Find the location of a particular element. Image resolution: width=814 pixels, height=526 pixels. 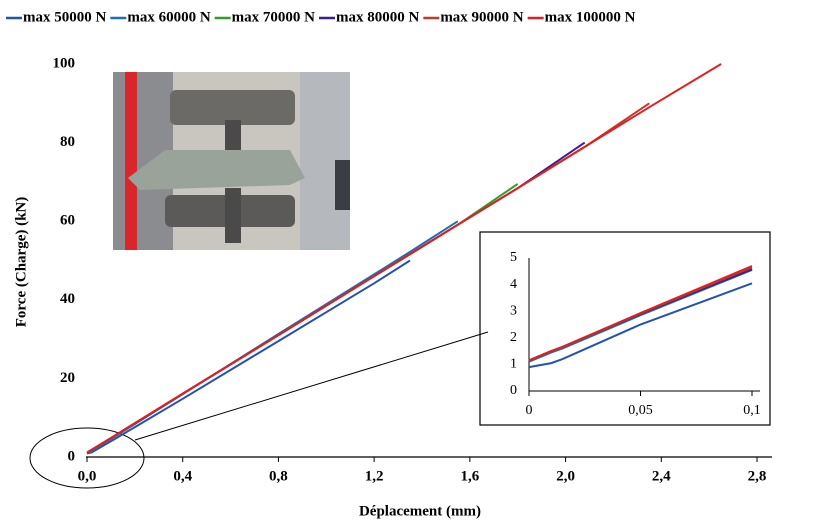

y-tick-label: 40 is located at coordinates (67, 299).